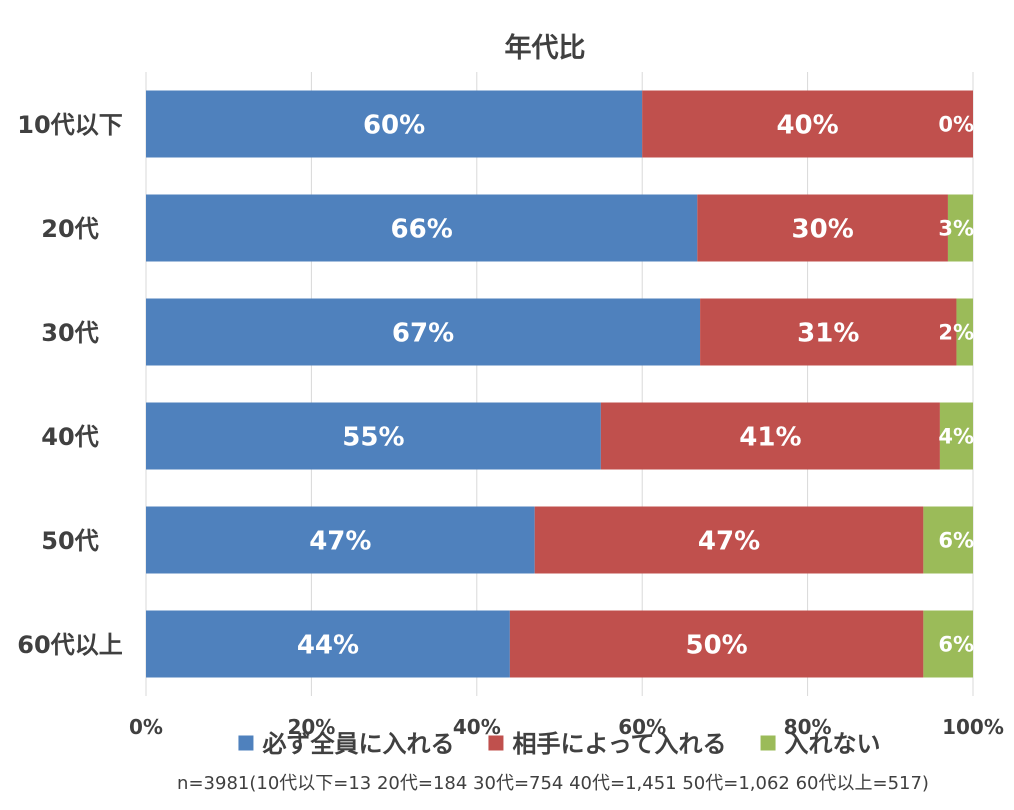 The width and height of the screenshot is (1014, 810). I want to click on data-label: 60%, so click(394, 125).